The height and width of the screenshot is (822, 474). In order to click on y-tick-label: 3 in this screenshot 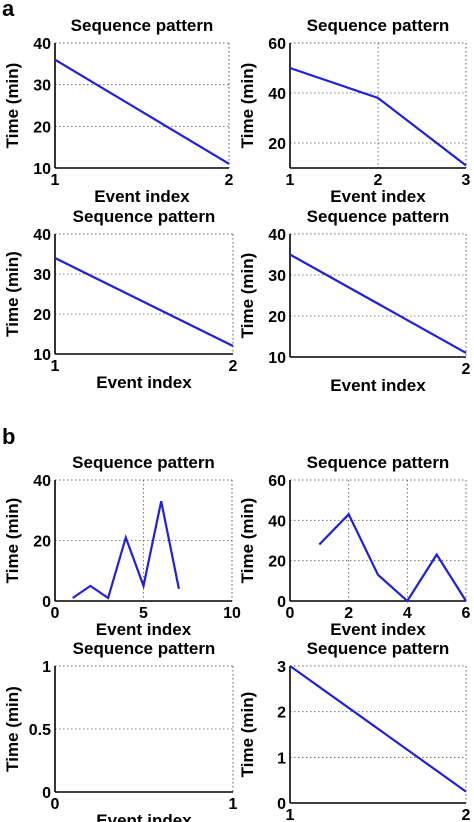, I will do `click(281, 667)`.